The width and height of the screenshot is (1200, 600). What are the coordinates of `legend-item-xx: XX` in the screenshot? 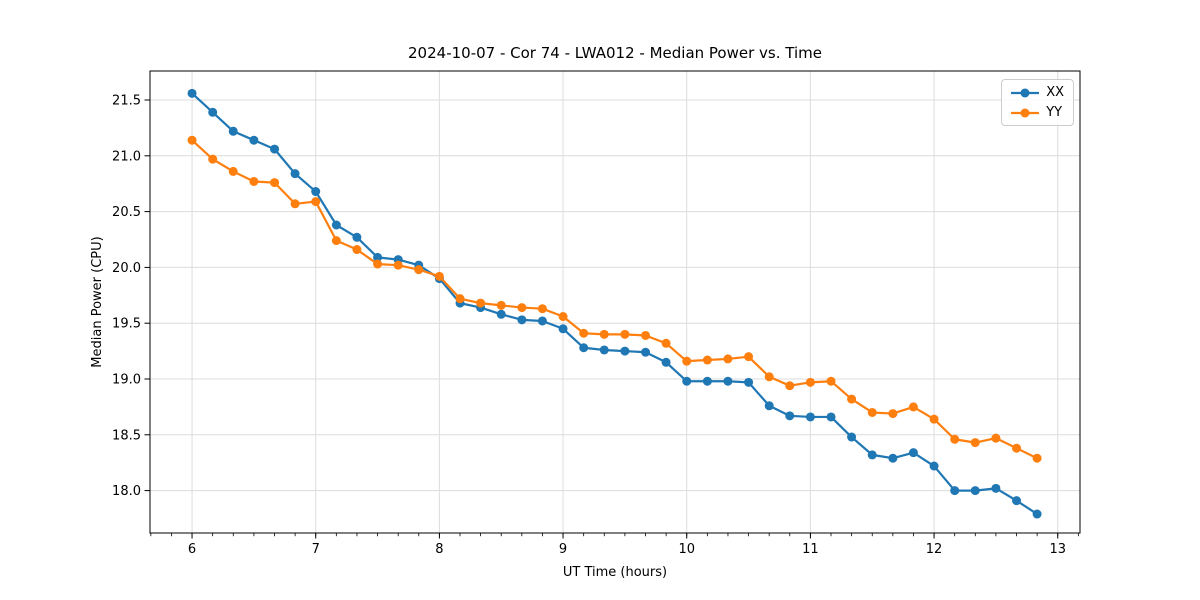 It's located at (1037, 92).